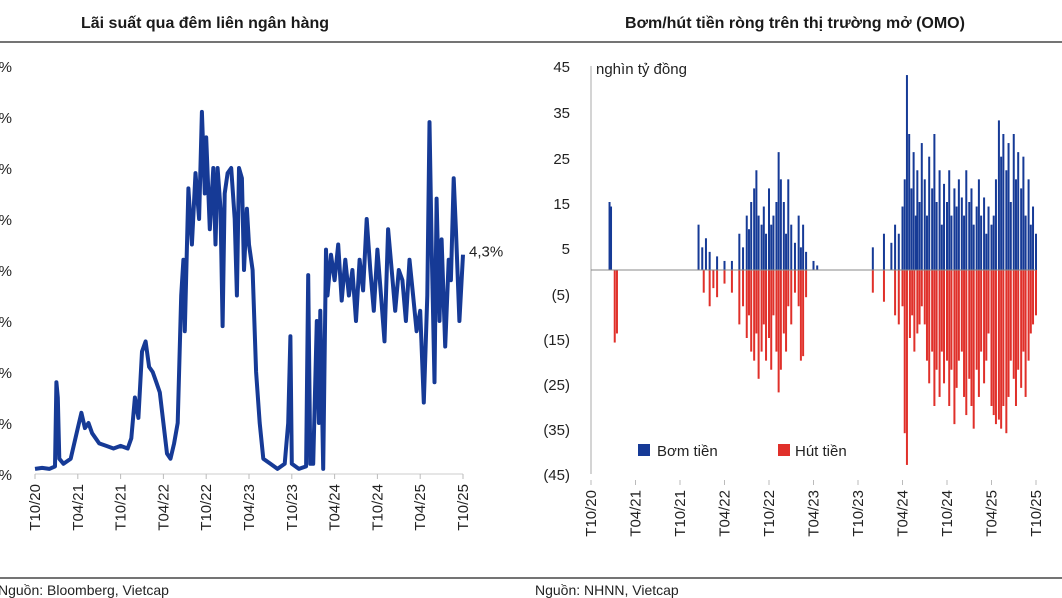 Image resolution: width=1062 pixels, height=598 pixels. Describe the element at coordinates (784, 450) in the screenshot. I see `legend-swatch-hut-tien` at that location.